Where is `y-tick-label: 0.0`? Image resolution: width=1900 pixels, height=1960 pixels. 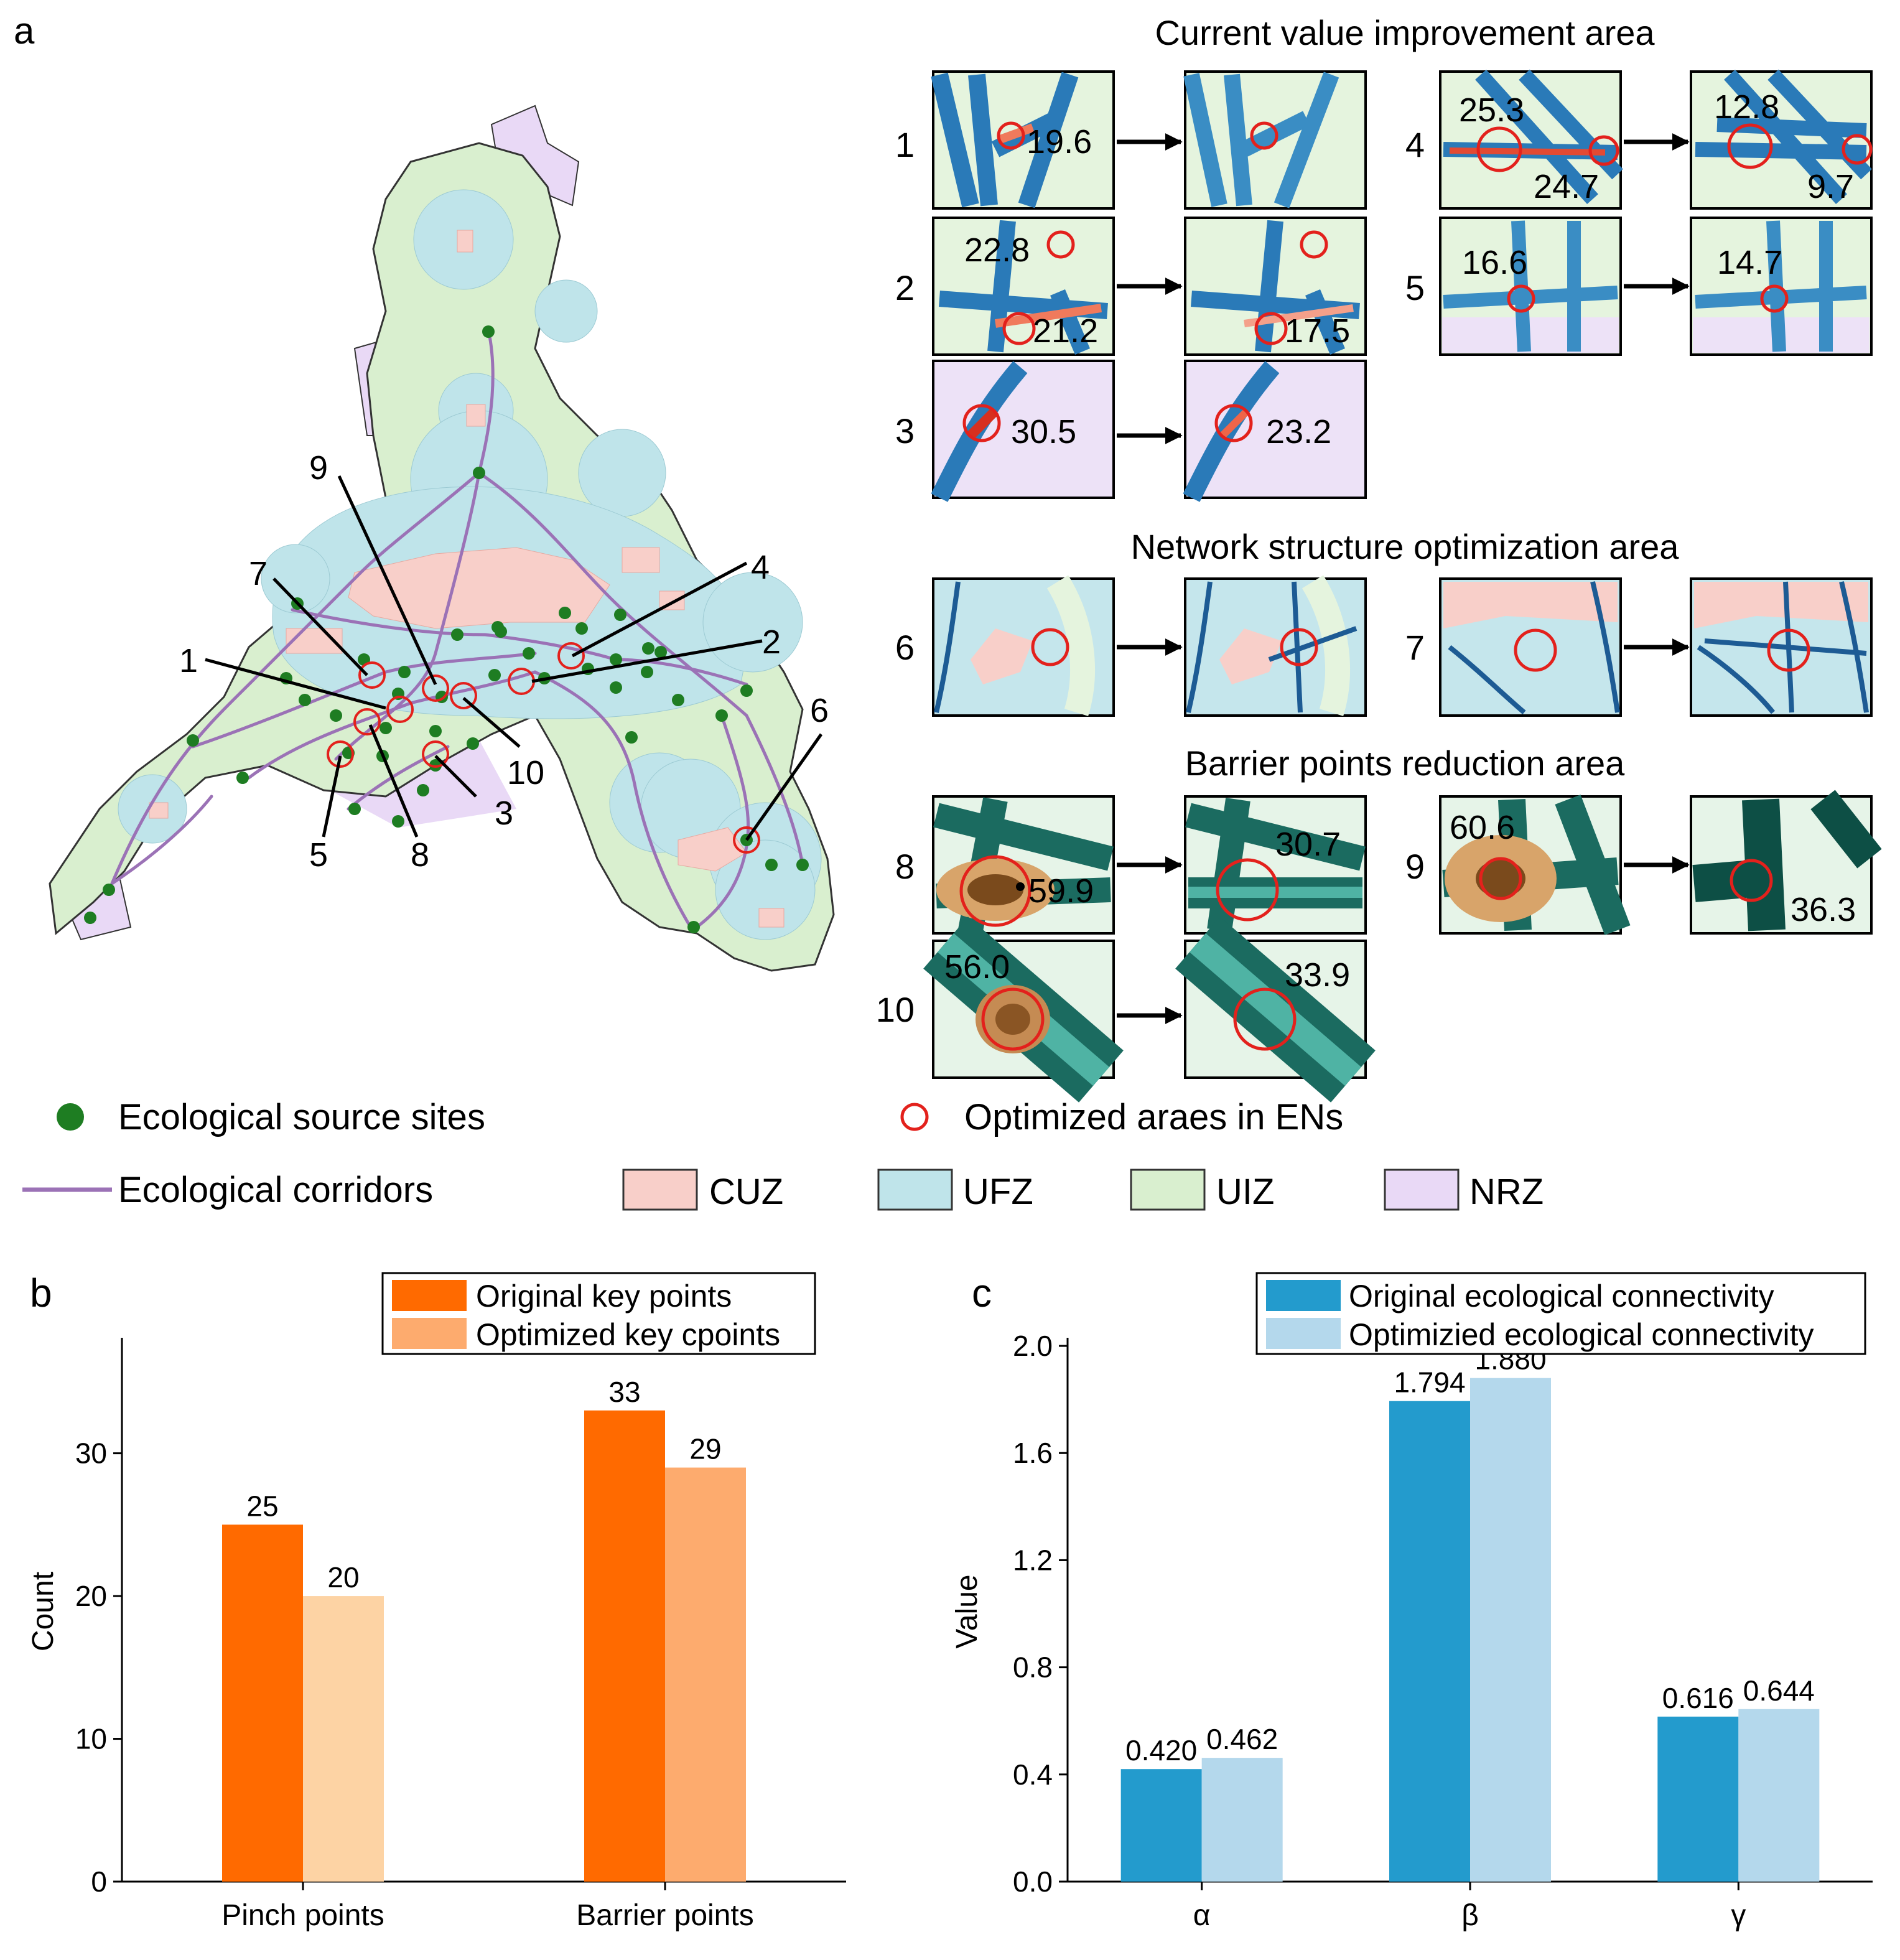 y-tick-label: 0.0 is located at coordinates (1033, 1881).